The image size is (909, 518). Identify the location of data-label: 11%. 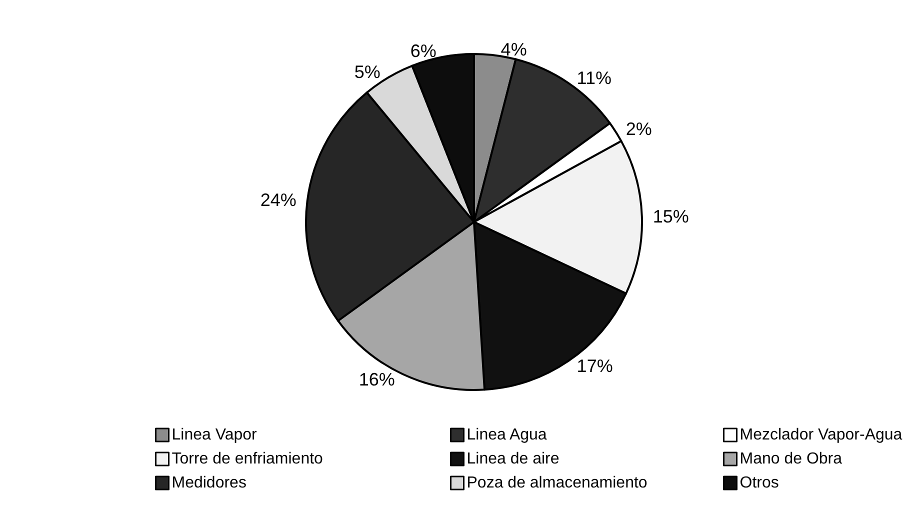
(594, 78).